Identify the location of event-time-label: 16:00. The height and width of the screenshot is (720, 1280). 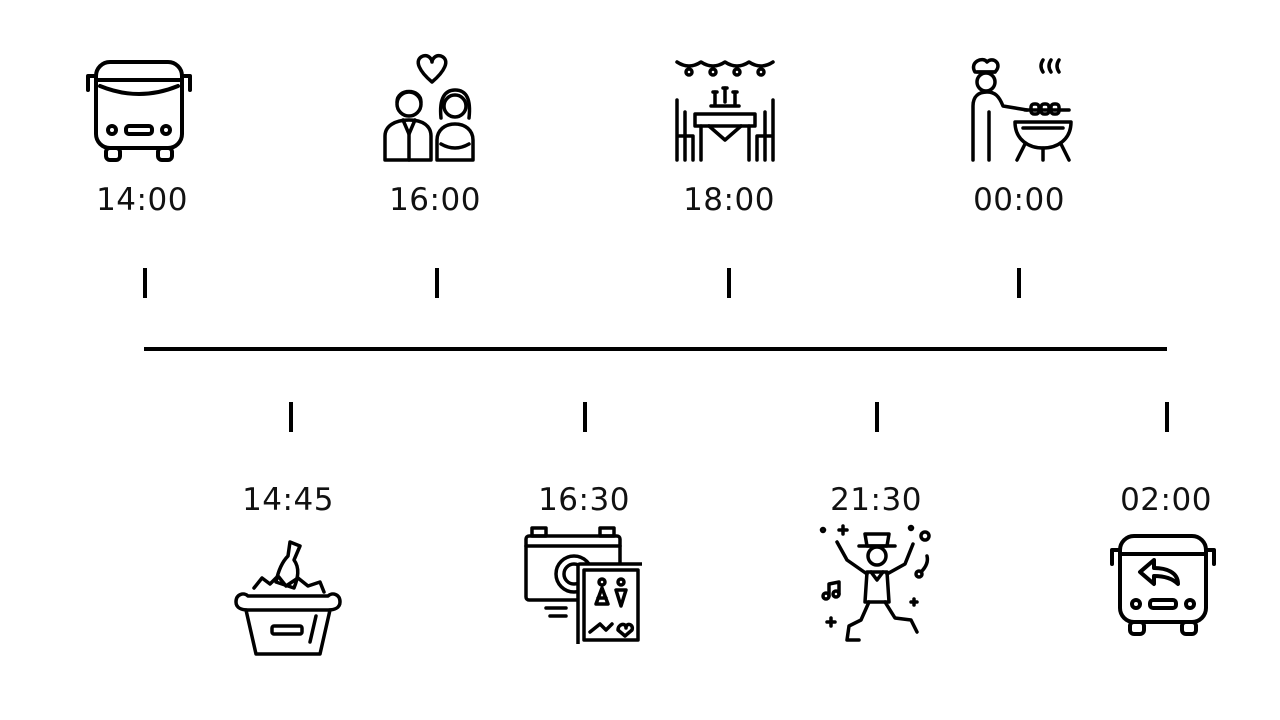
(435, 200).